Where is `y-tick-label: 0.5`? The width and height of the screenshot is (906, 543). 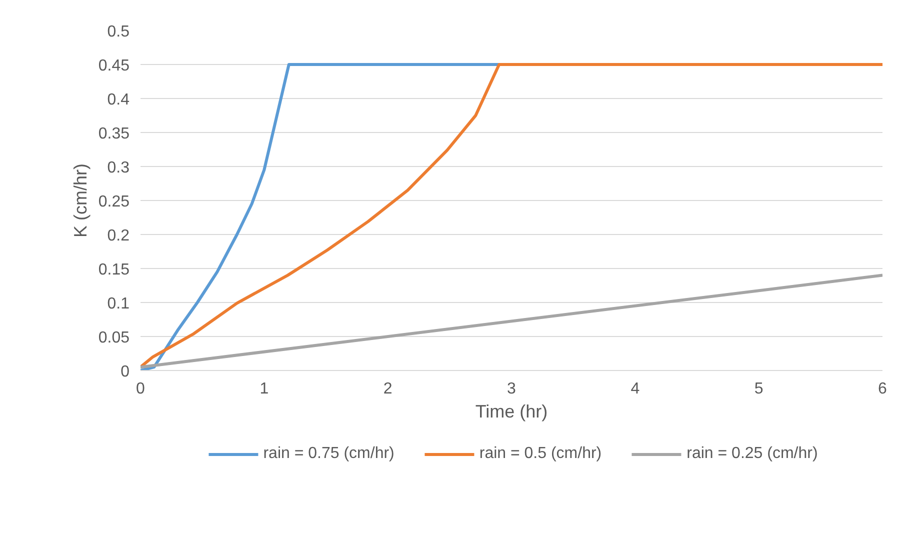 y-tick-label: 0.5 is located at coordinates (118, 32).